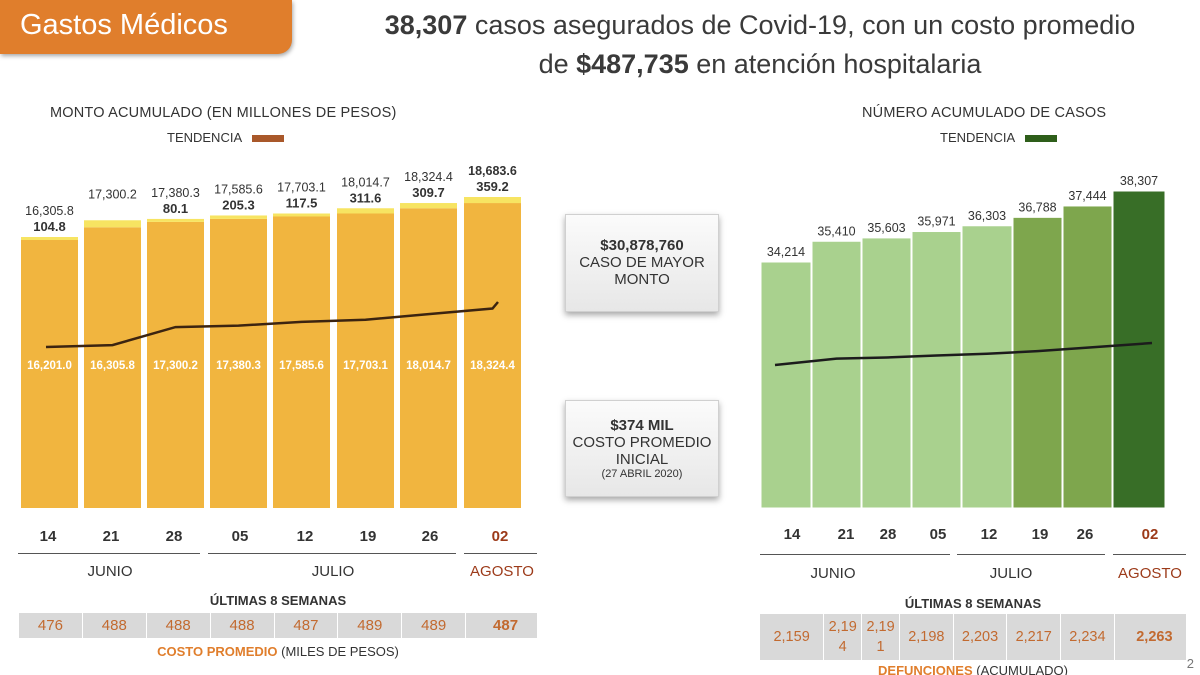 Image resolution: width=1200 pixels, height=675 pixels. What do you see at coordinates (332, 553) in the screenshot?
I see `left-july-divider` at bounding box center [332, 553].